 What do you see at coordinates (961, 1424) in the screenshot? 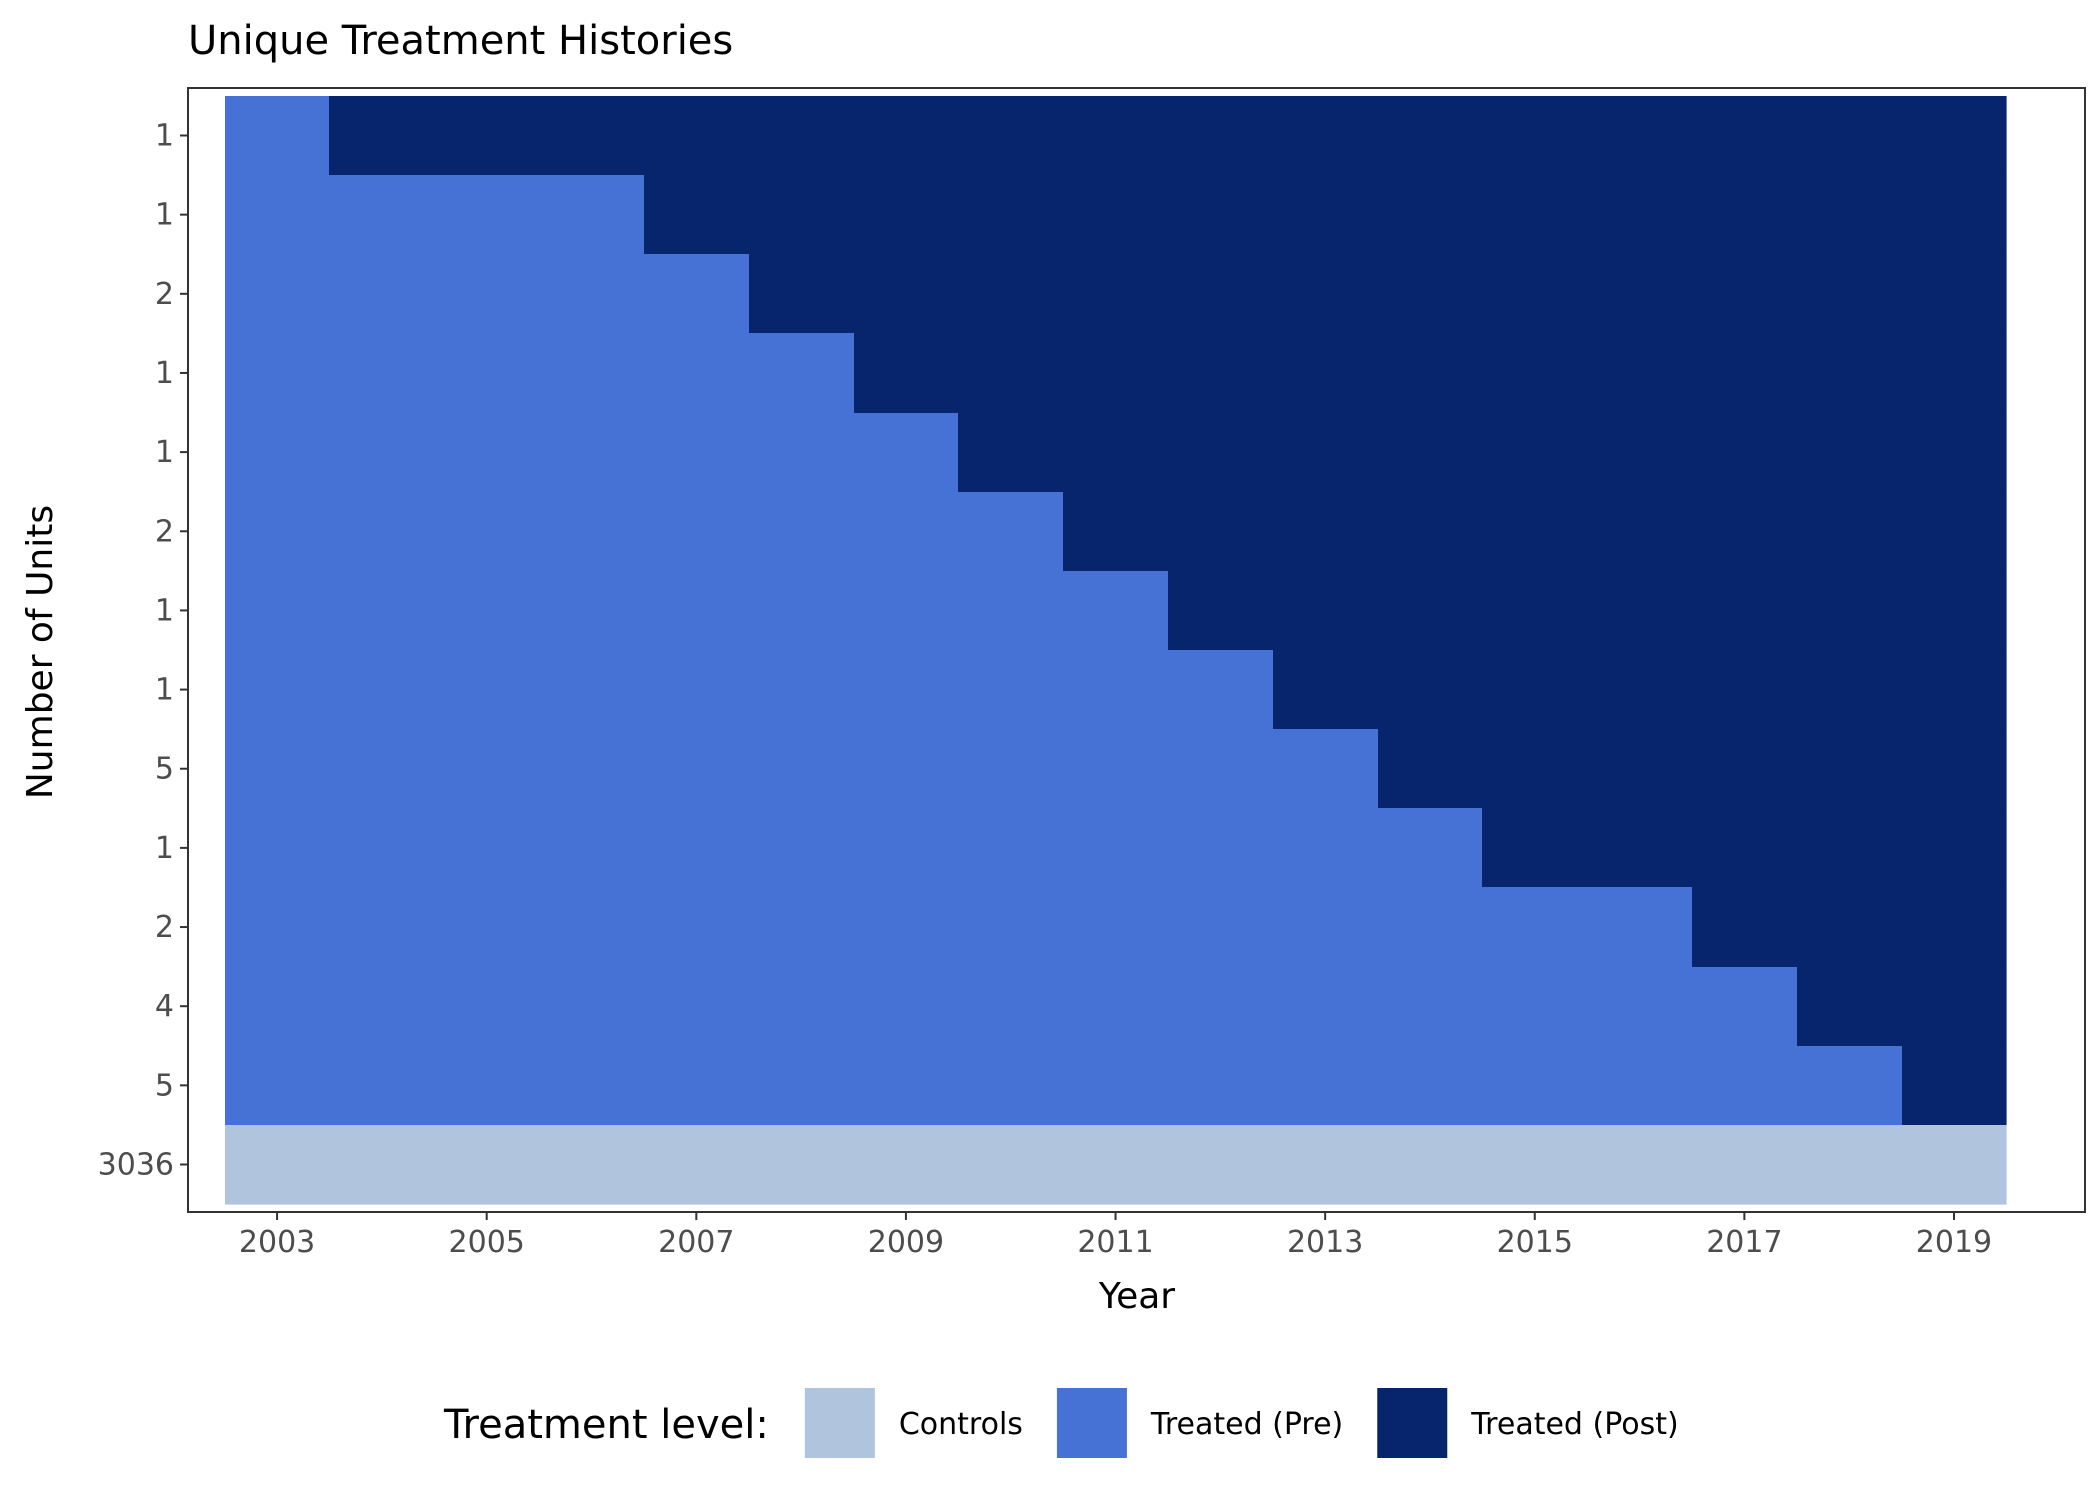
I see `legend-label: Controls` at bounding box center [961, 1424].